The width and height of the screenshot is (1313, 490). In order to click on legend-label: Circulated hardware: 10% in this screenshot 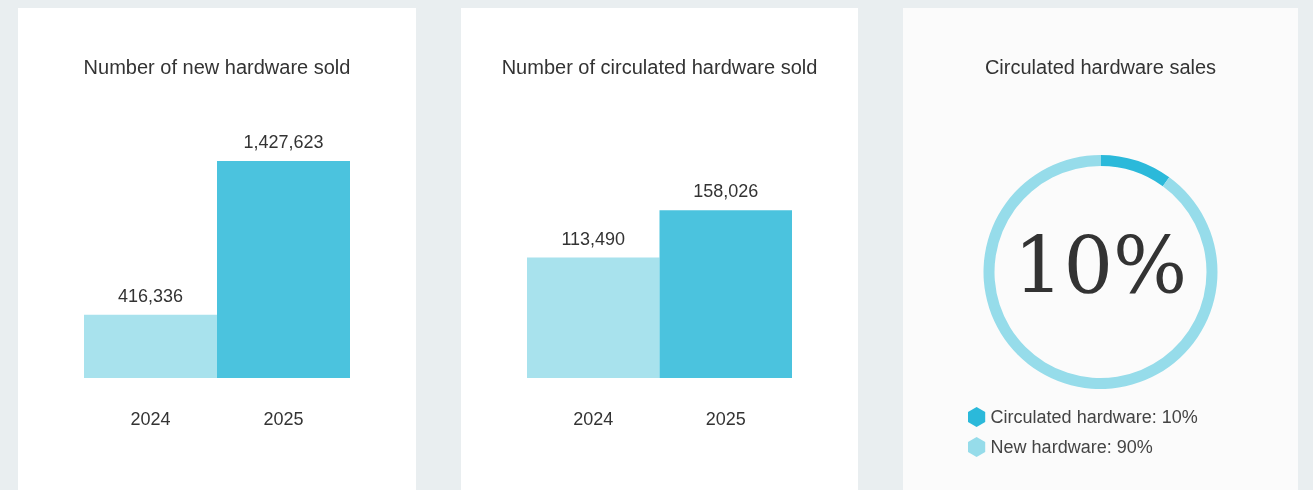, I will do `click(1094, 417)`.